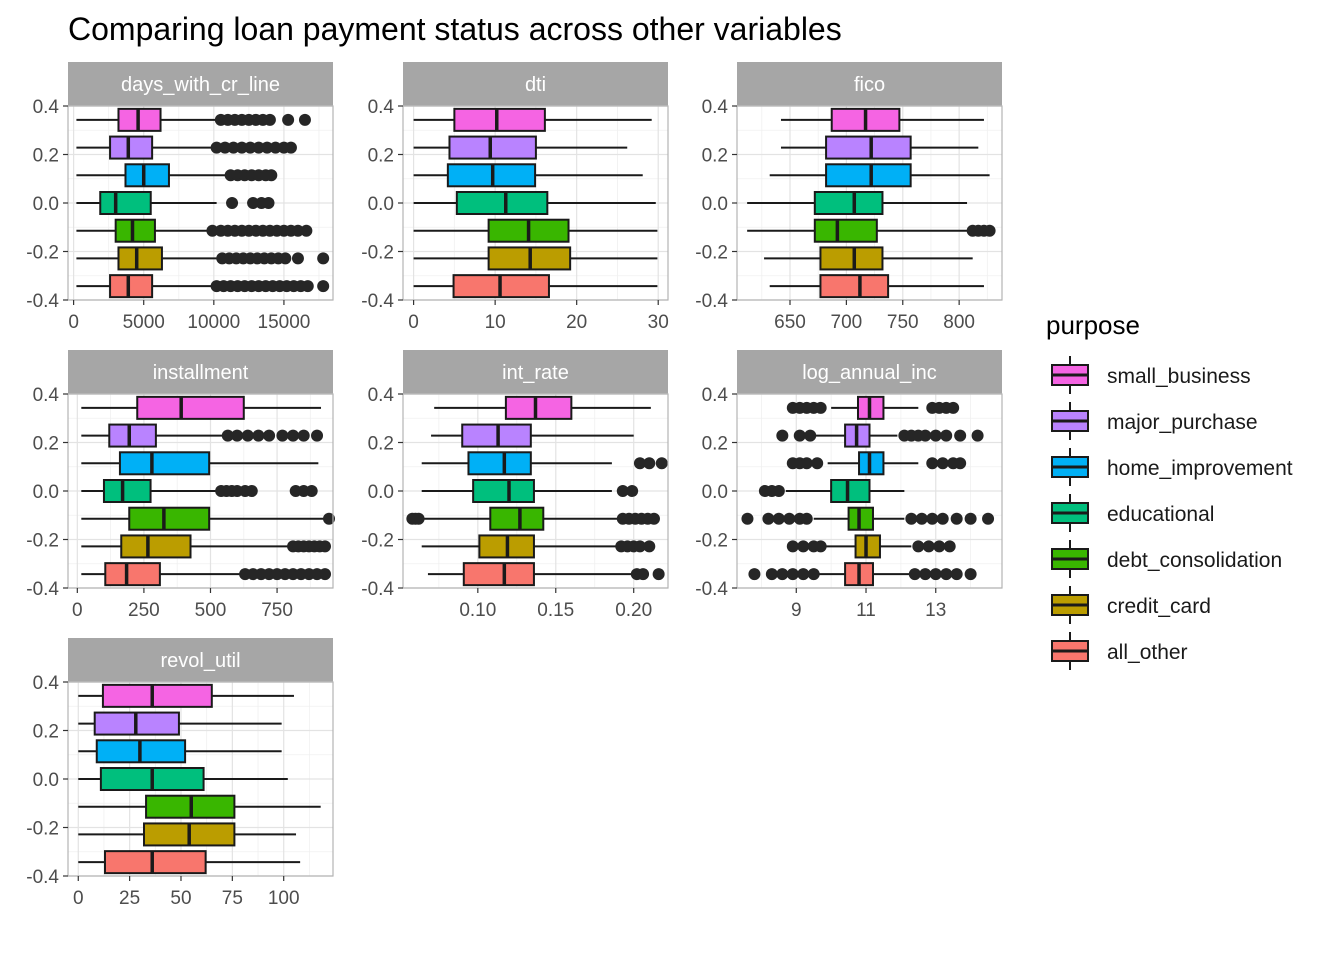 Image resolution: width=1344 pixels, height=960 pixels. I want to click on strip-label: log_annual_inc, so click(869, 373).